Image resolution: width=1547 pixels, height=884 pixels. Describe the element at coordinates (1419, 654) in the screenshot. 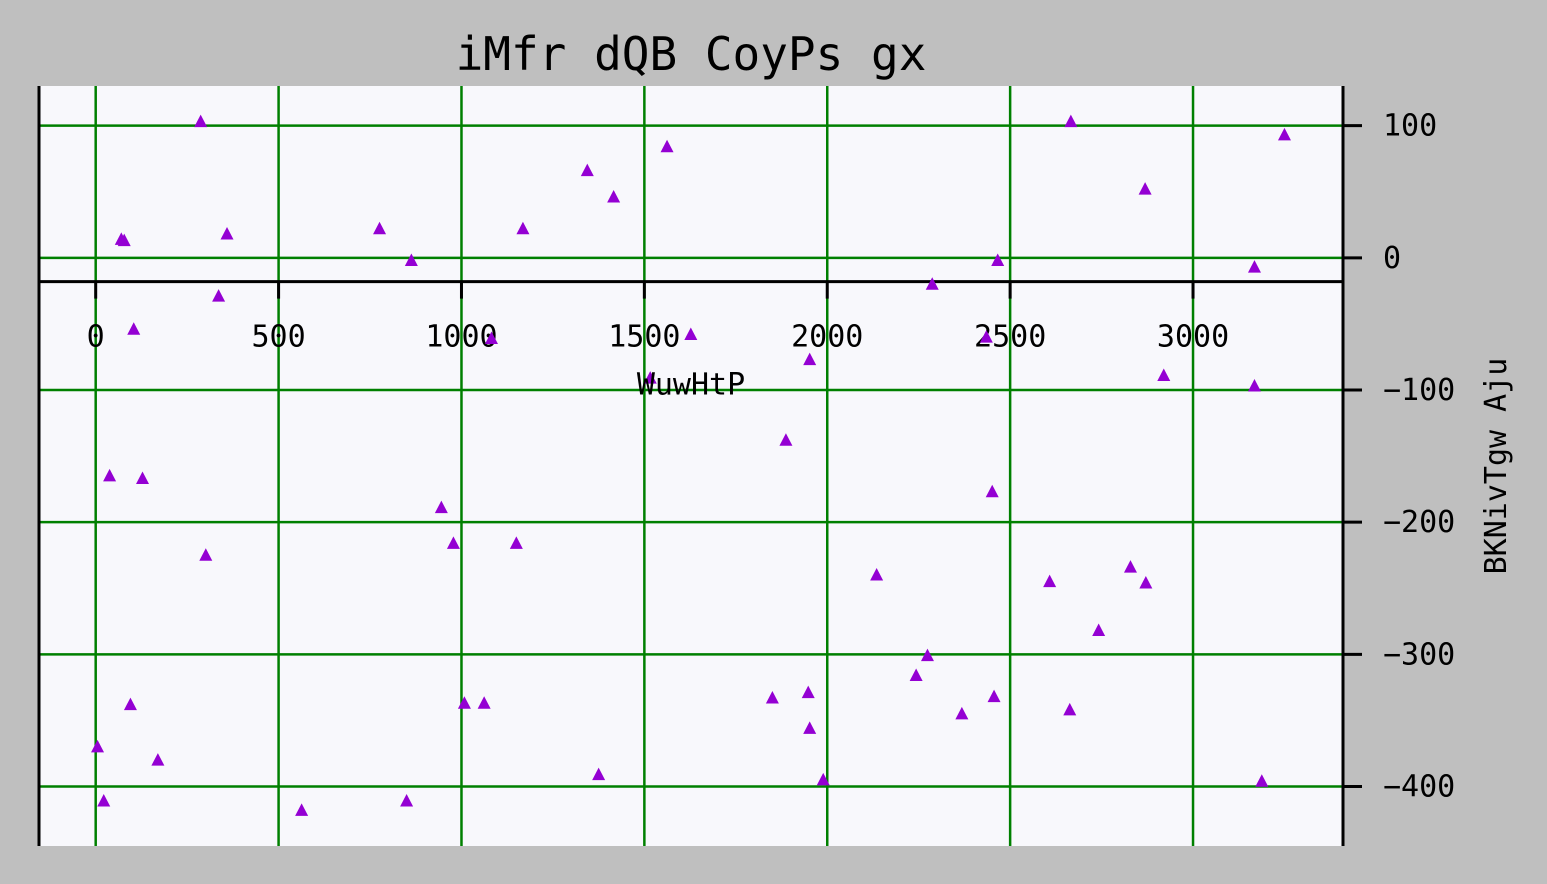

I see `y-tick-label: −300` at that location.